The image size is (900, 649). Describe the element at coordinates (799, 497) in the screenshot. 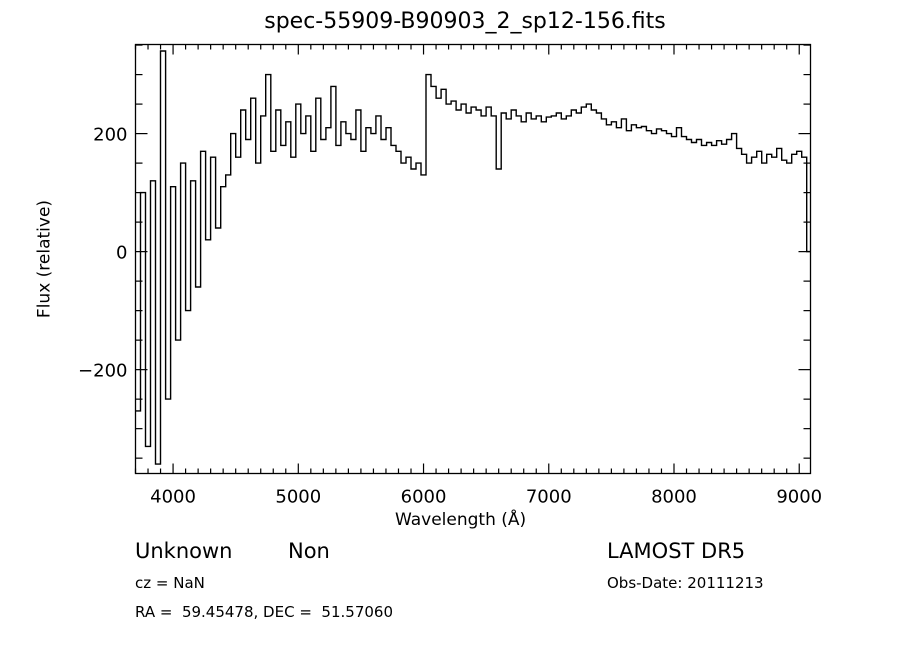

I see `x-tick-label: 9000` at that location.